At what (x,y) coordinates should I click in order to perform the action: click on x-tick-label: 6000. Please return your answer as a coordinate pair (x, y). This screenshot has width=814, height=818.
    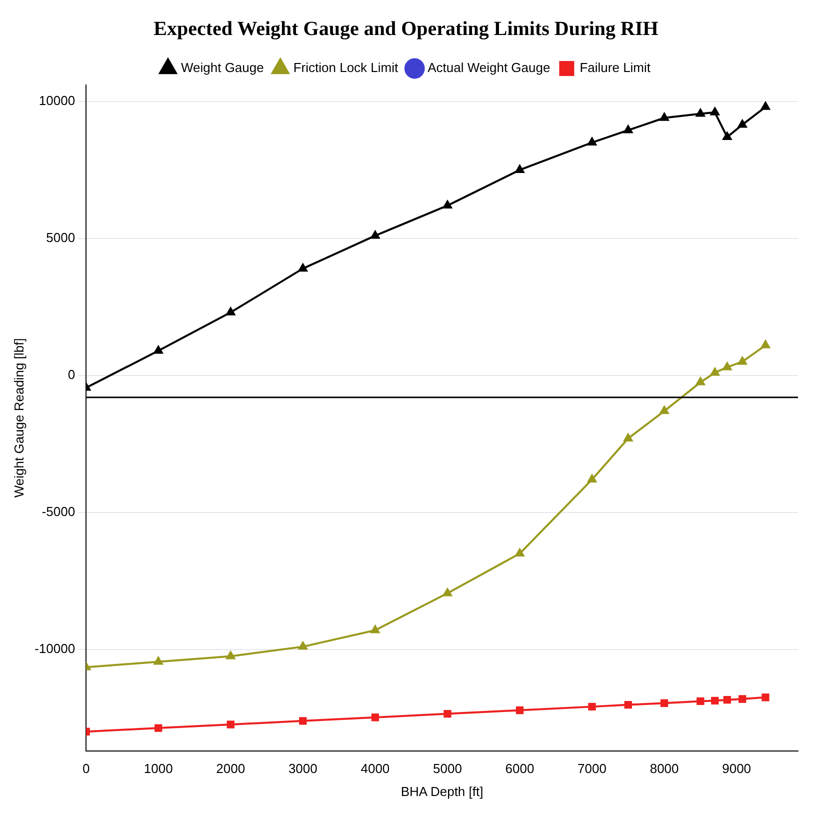
    Looking at the image, I should click on (519, 768).